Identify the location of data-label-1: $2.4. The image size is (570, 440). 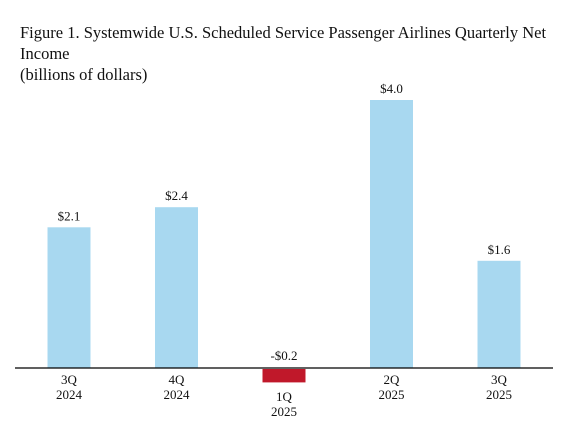
(176, 195).